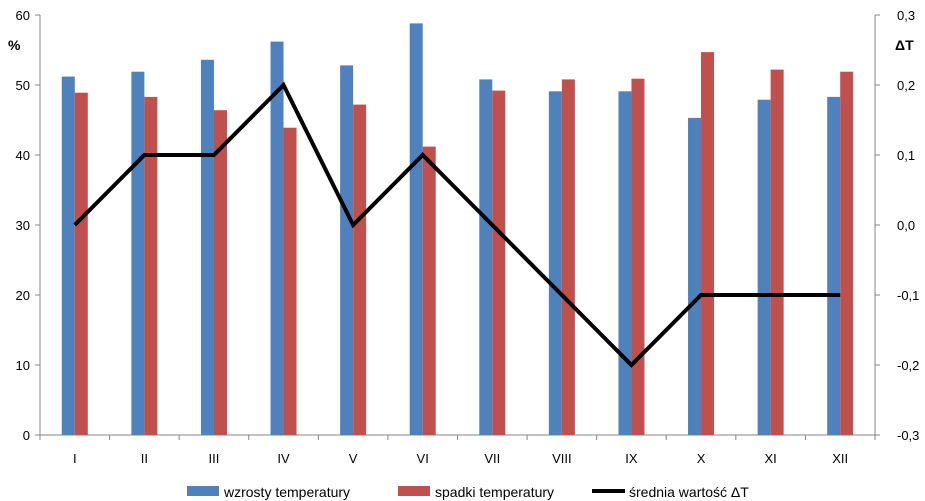 The height and width of the screenshot is (501, 925). What do you see at coordinates (423, 458) in the screenshot?
I see `x-tick-label: VI` at bounding box center [423, 458].